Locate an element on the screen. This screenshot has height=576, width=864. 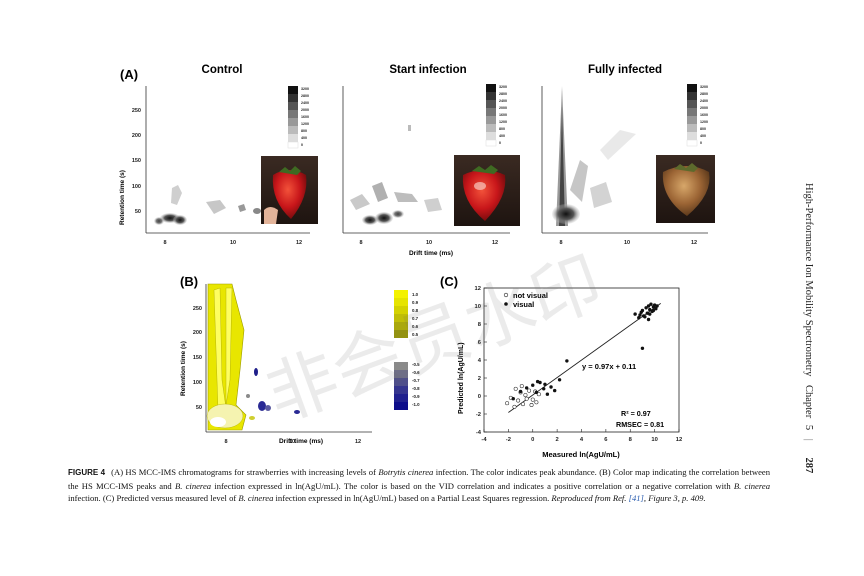
cbar-b-tick: 0.8 is located at coordinates (415, 310).